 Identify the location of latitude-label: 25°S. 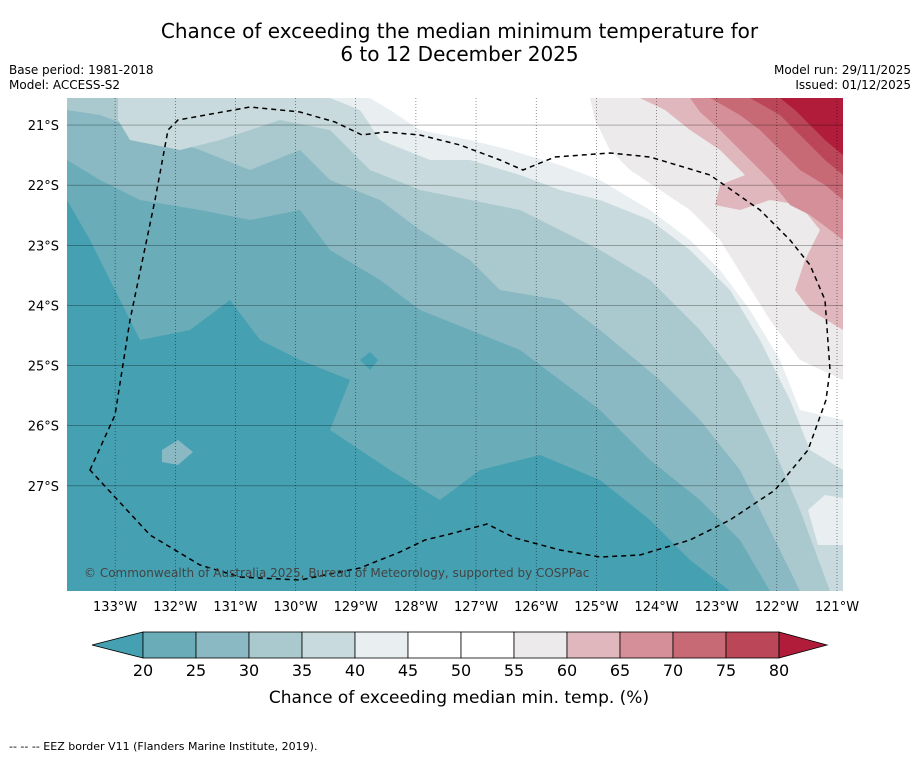
(43, 367).